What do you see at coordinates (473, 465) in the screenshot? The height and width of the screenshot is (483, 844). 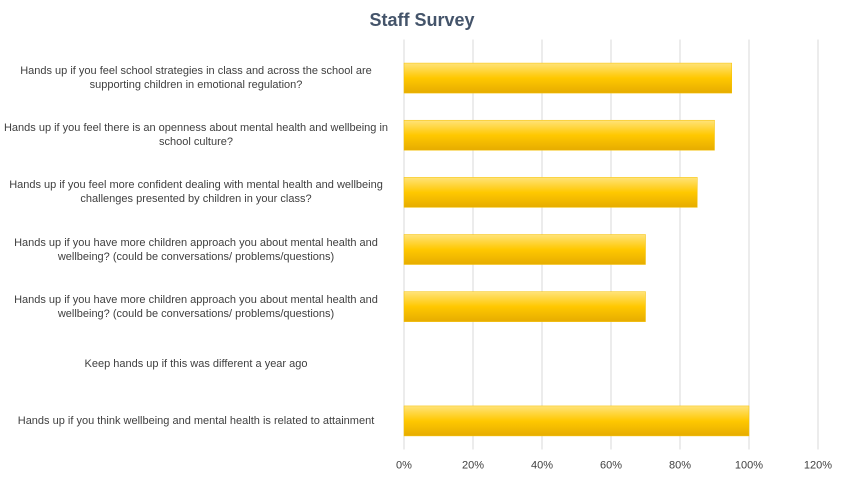 I see `x-tick-label: 20%` at bounding box center [473, 465].